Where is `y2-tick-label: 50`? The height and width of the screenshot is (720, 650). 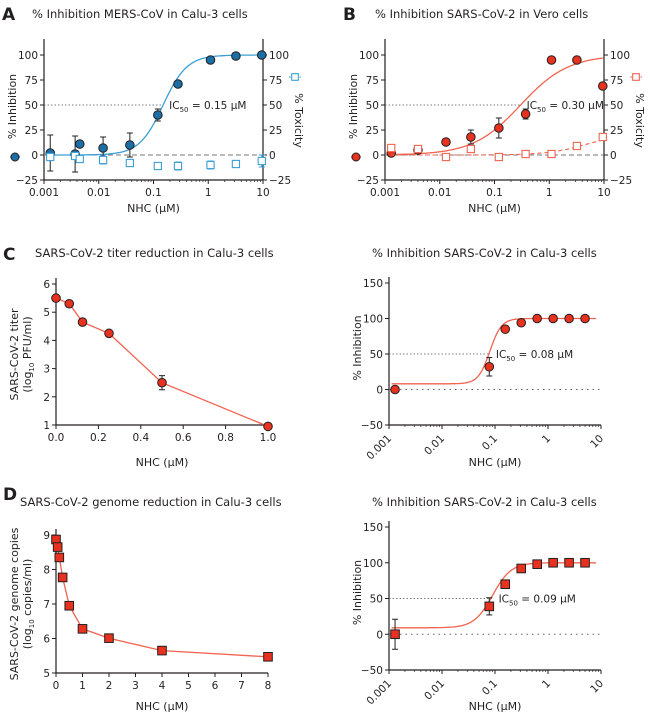 y2-tick-label: 50 is located at coordinates (616, 106).